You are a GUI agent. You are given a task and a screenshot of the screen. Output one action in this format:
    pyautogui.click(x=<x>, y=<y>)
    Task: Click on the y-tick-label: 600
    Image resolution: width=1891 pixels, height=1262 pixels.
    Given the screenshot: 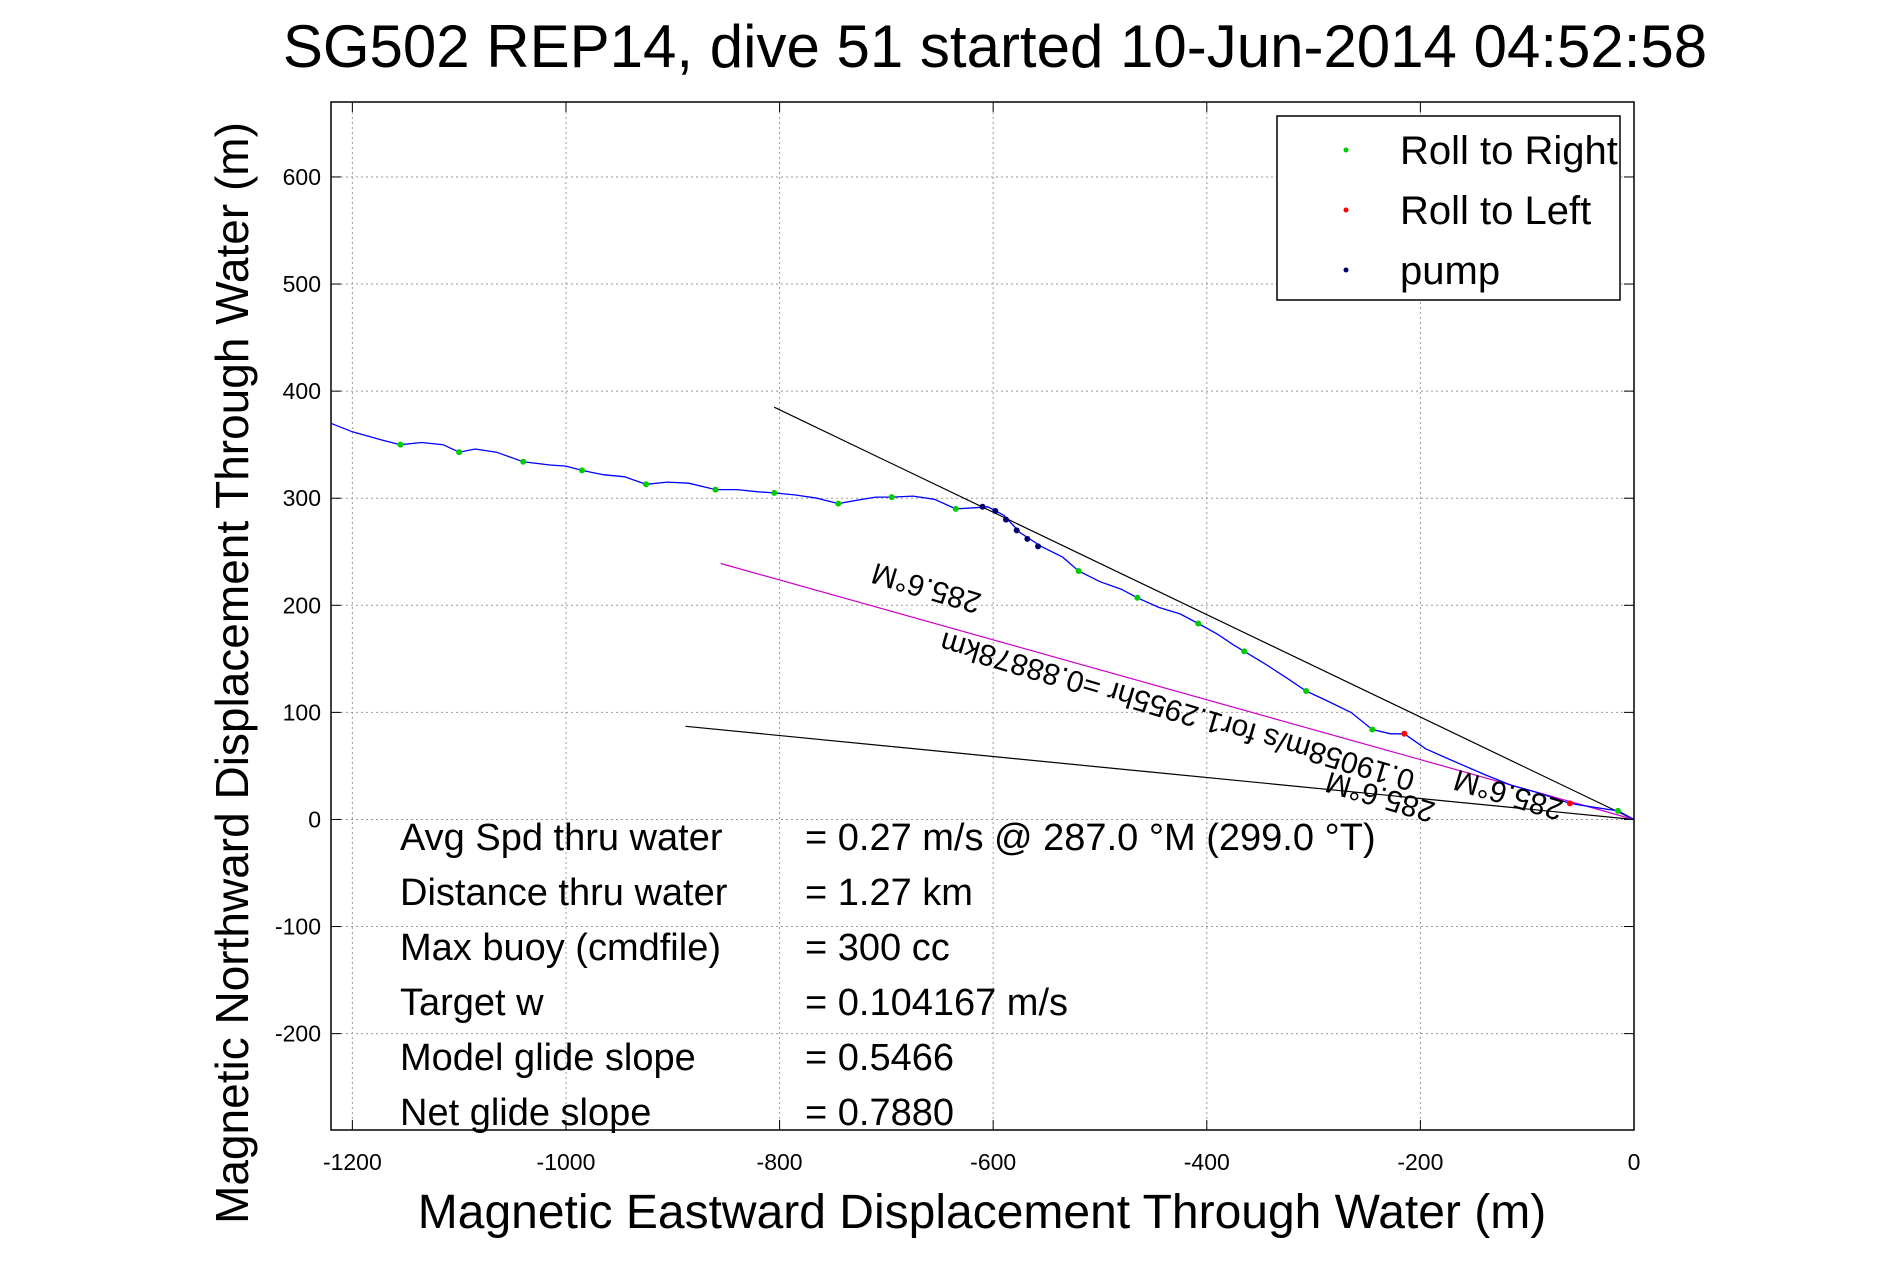 What is the action you would take?
    pyautogui.click(x=302, y=177)
    